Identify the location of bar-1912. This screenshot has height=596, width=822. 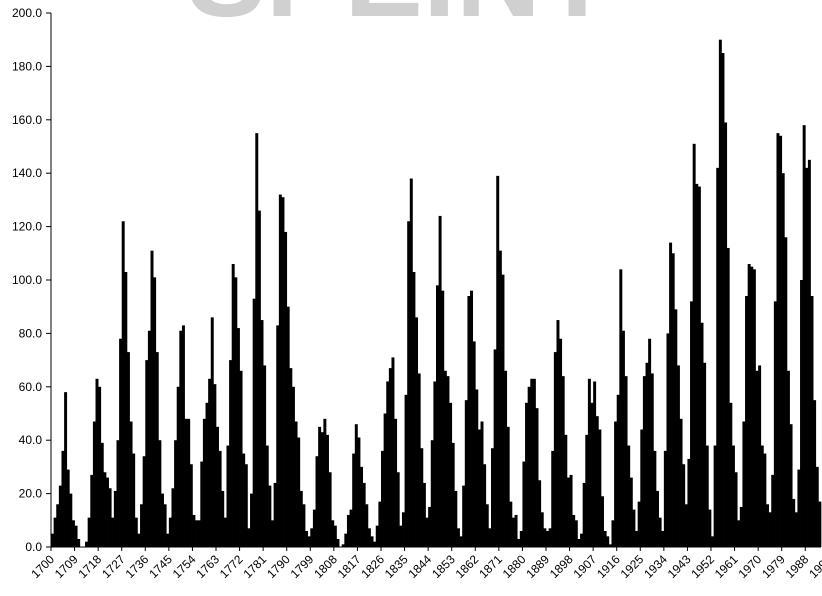
(608, 541).